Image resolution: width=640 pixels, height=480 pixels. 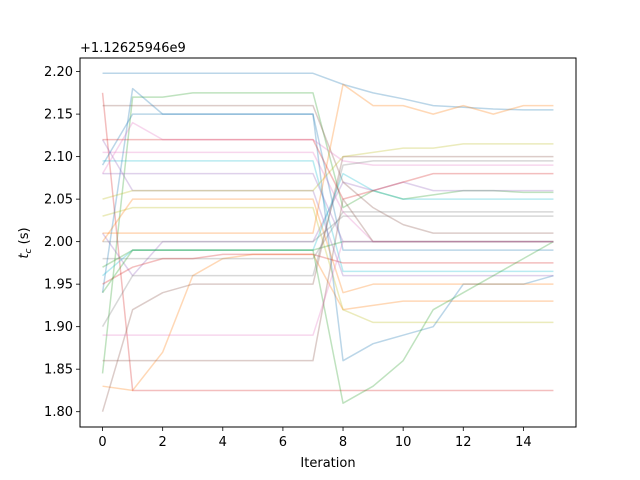 I want to click on x-tick-label: 14, so click(x=523, y=442).